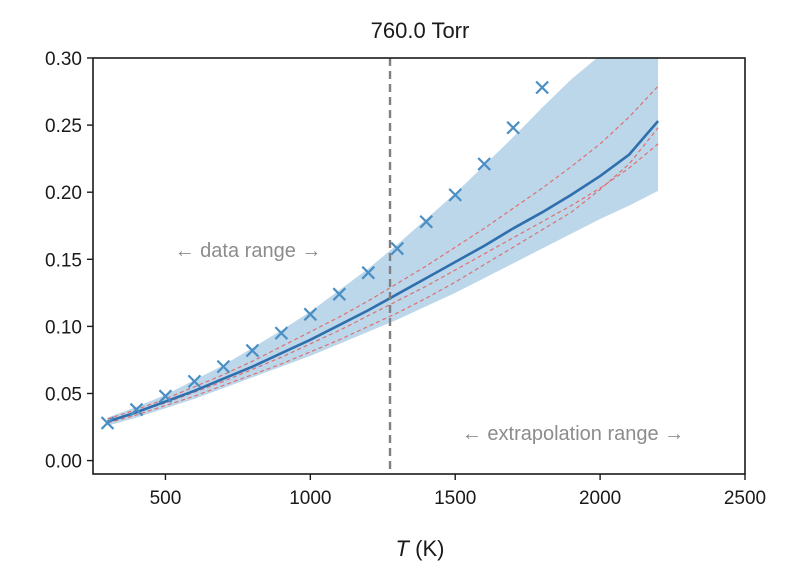  What do you see at coordinates (63, 126) in the screenshot?
I see `y-tick-label: 0.25` at bounding box center [63, 126].